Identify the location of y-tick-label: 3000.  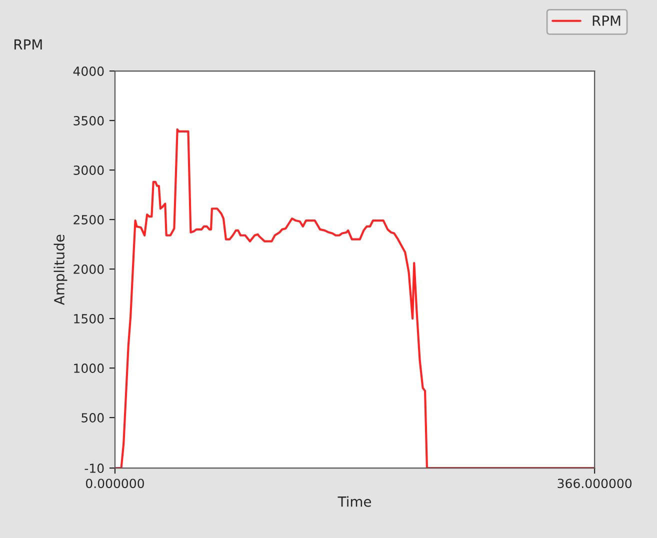
(89, 170).